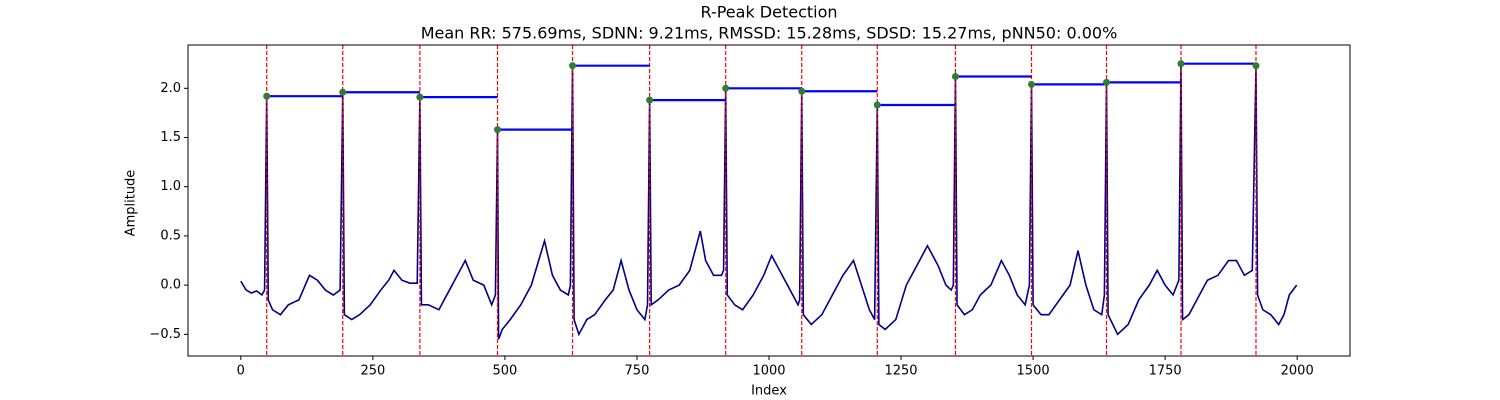 The width and height of the screenshot is (1500, 400). I want to click on x-tick-label: 250, so click(372, 371).